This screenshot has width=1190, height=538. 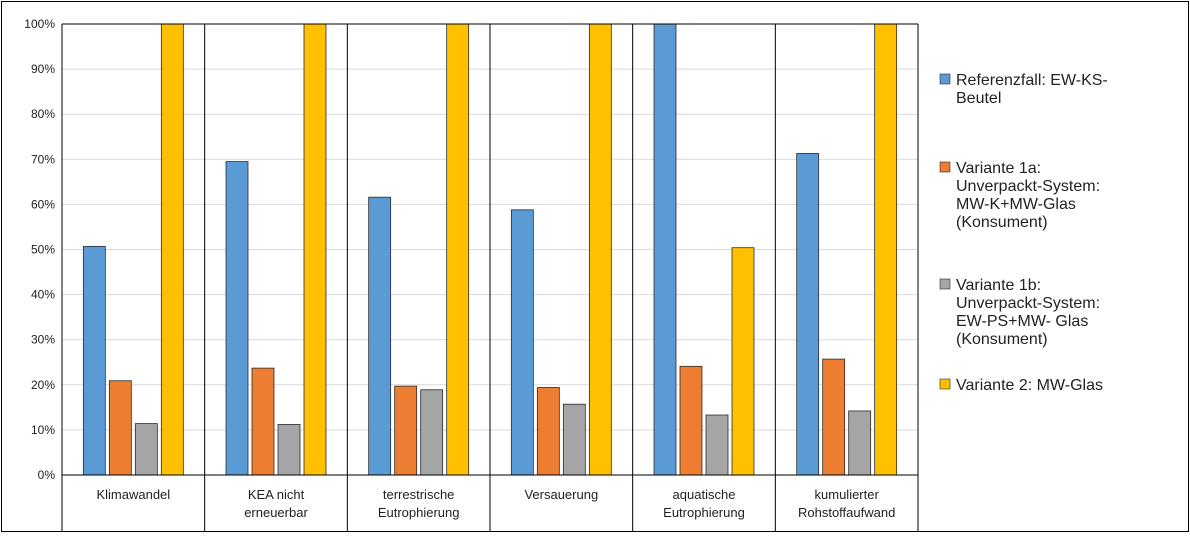 What do you see at coordinates (1029, 385) in the screenshot?
I see `legend-label: Variante 2: MW-Glas` at bounding box center [1029, 385].